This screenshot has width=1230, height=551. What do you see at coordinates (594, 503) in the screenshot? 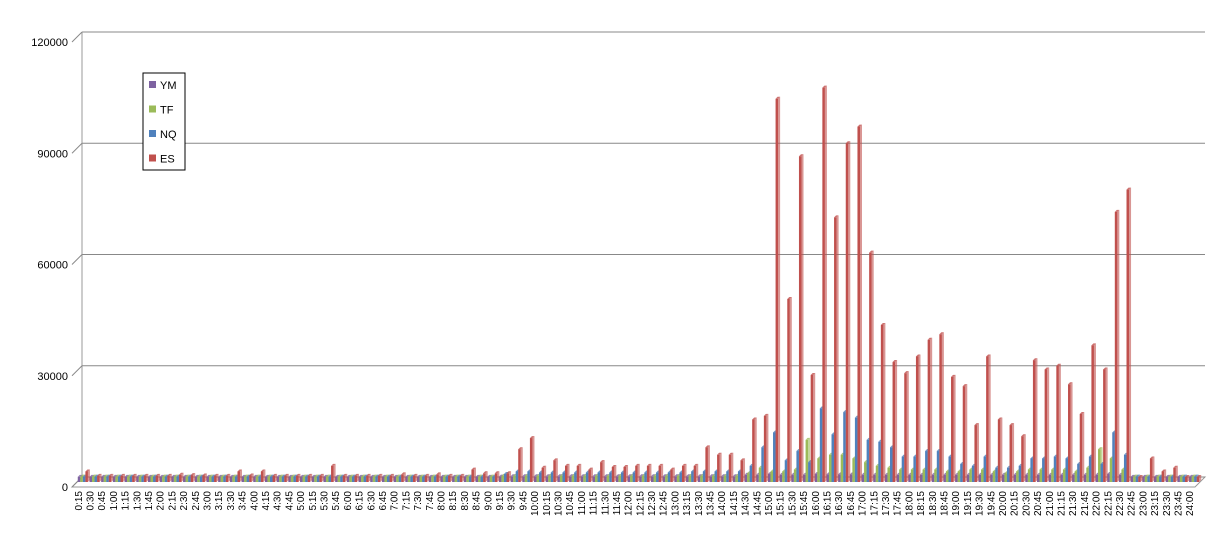
I see `x-tick-label: 11:15` at bounding box center [594, 503].